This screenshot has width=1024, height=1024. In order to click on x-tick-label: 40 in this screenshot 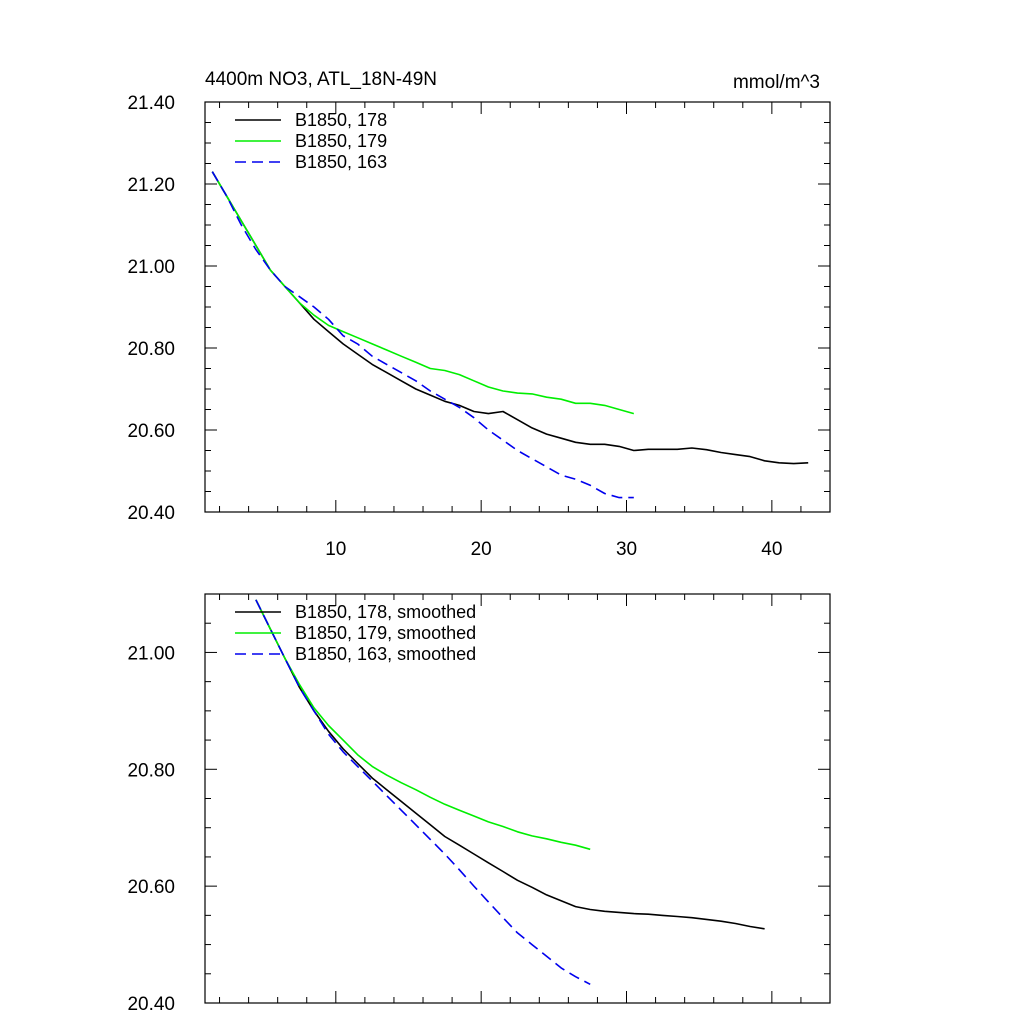, I will do `click(771, 549)`.